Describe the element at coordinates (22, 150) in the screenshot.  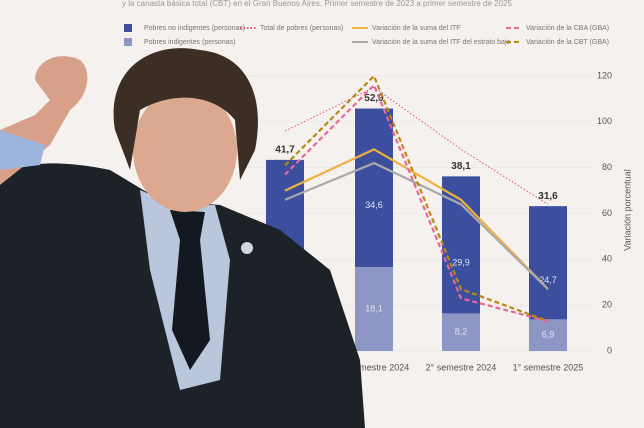
I see `cuff` at that location.